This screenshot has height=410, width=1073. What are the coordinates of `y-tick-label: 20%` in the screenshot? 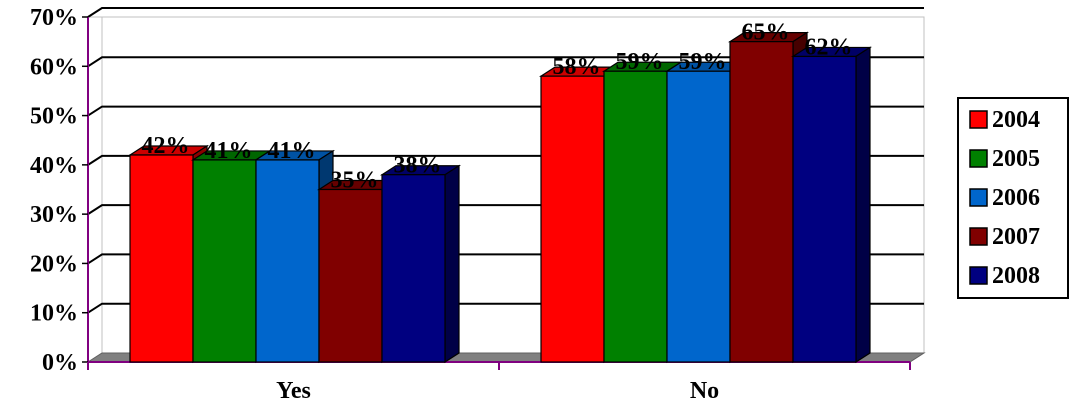 It's located at (54, 264).